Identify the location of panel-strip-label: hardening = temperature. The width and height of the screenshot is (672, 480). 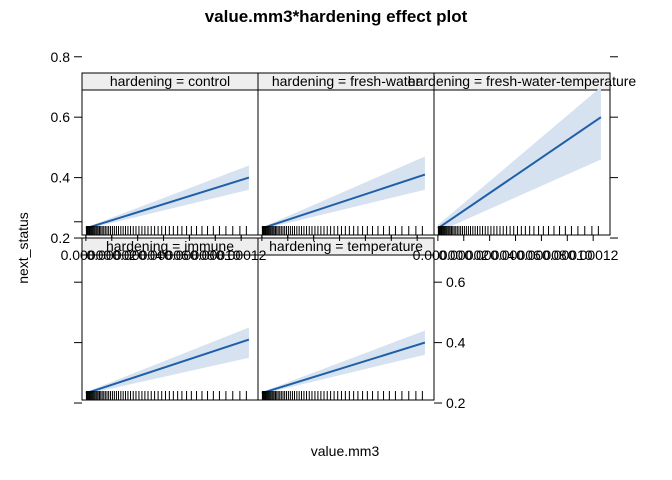
(346, 246).